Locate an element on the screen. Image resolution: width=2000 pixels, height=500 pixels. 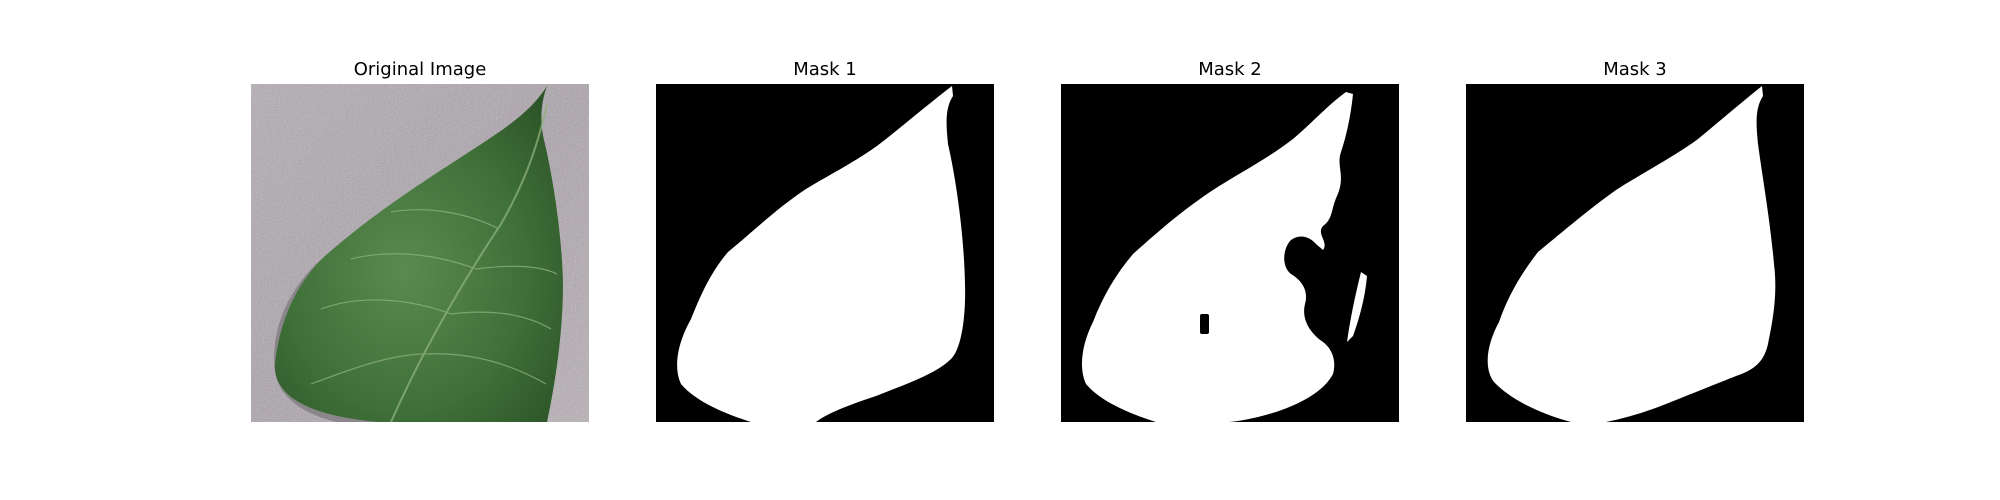
mask-2-region is located at coordinates (1217, 257).